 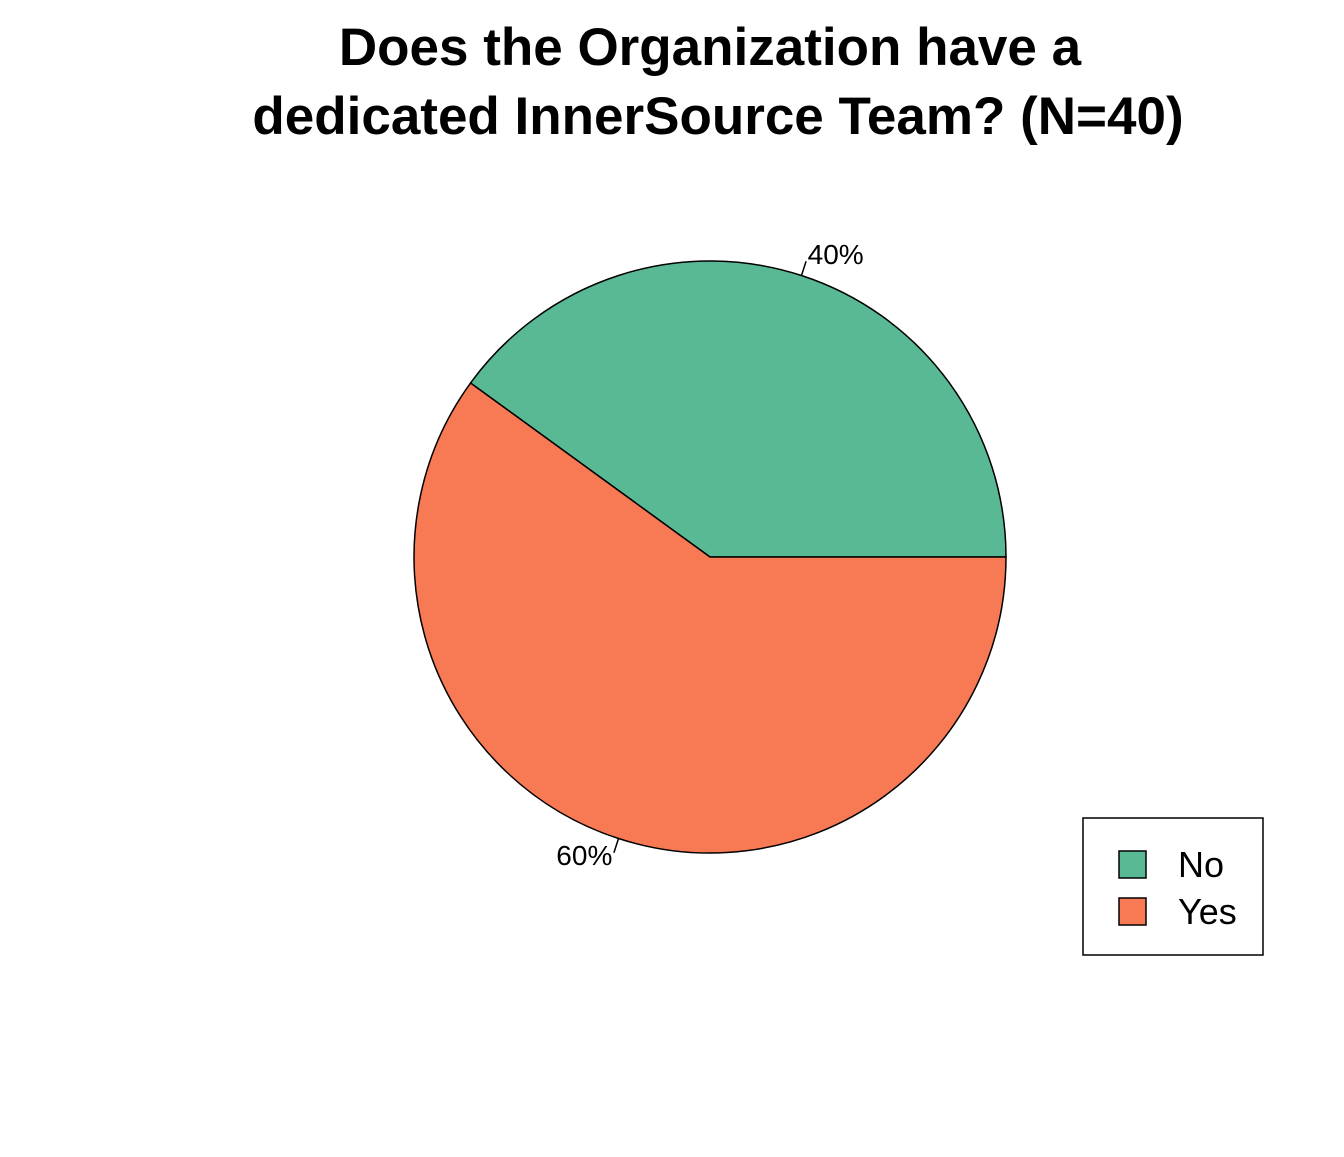 I want to click on legend: No Yes, so click(x=1173, y=886).